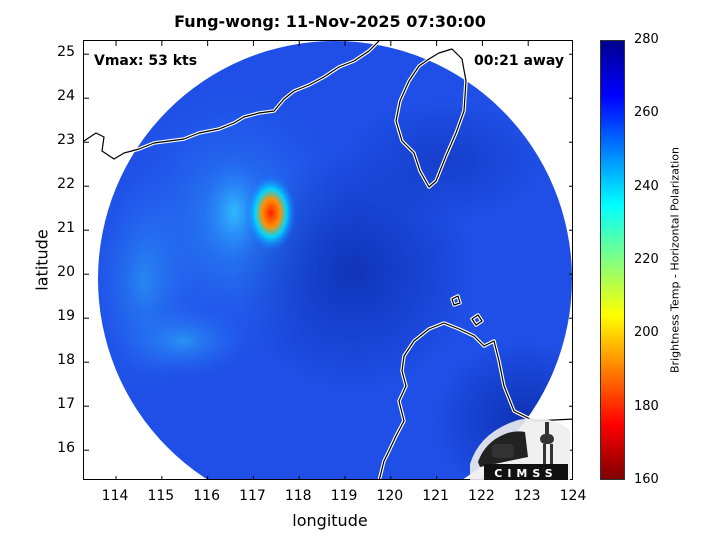 The width and height of the screenshot is (720, 540). I want to click on colorbar-tick-label: 240, so click(646, 186).